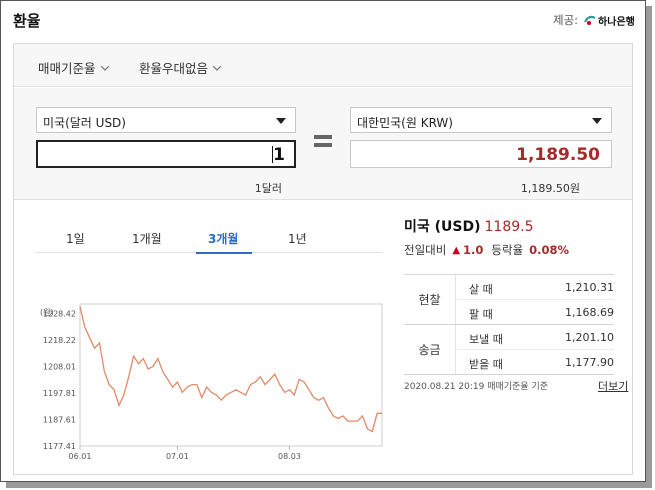 This screenshot has width=655, height=490. What do you see at coordinates (59, 393) in the screenshot?
I see `y-tick-label: 1197.81` at bounding box center [59, 393].